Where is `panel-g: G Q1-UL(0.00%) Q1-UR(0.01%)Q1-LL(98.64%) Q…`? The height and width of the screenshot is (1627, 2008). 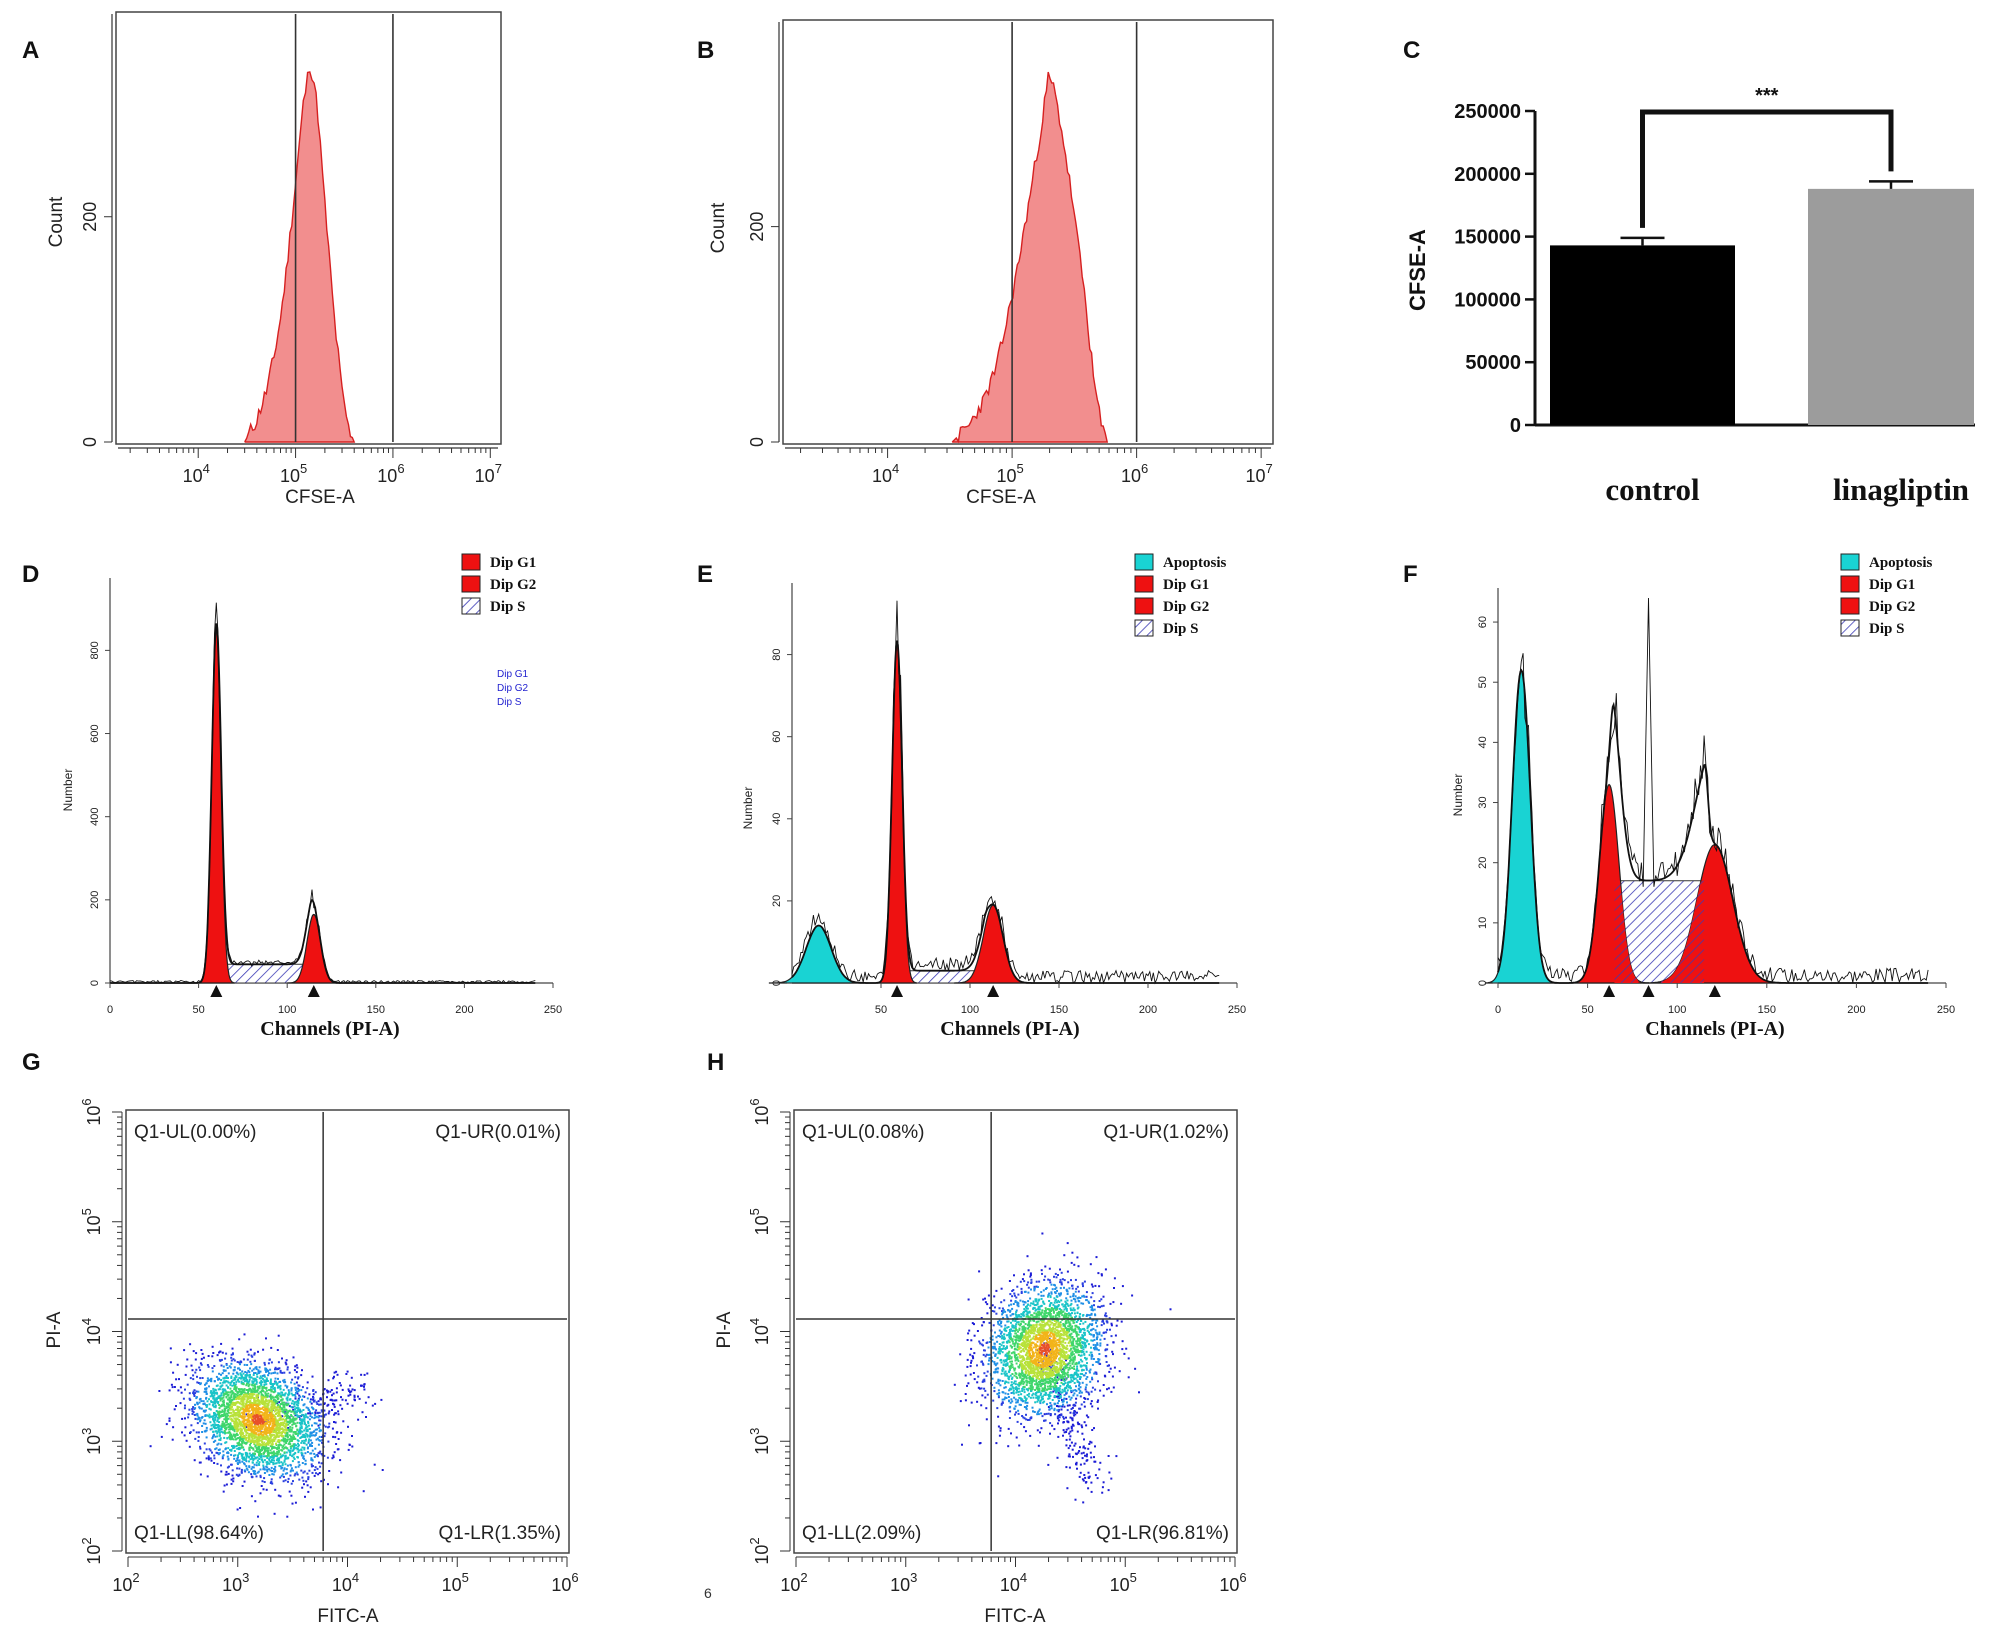 panel-g: G Q1-UL(0.00%) Q1-UR(0.01%)Q1-LL(98.64%) Q… is located at coordinates (300, 1338).